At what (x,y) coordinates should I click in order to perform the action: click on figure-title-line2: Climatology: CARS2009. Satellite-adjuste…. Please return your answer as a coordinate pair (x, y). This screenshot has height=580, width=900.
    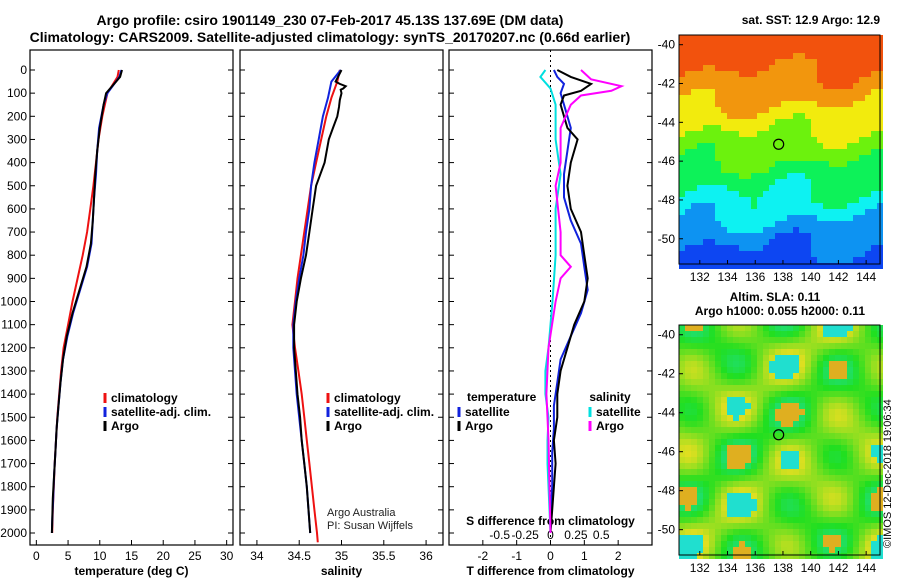
    Looking at the image, I should click on (330, 37).